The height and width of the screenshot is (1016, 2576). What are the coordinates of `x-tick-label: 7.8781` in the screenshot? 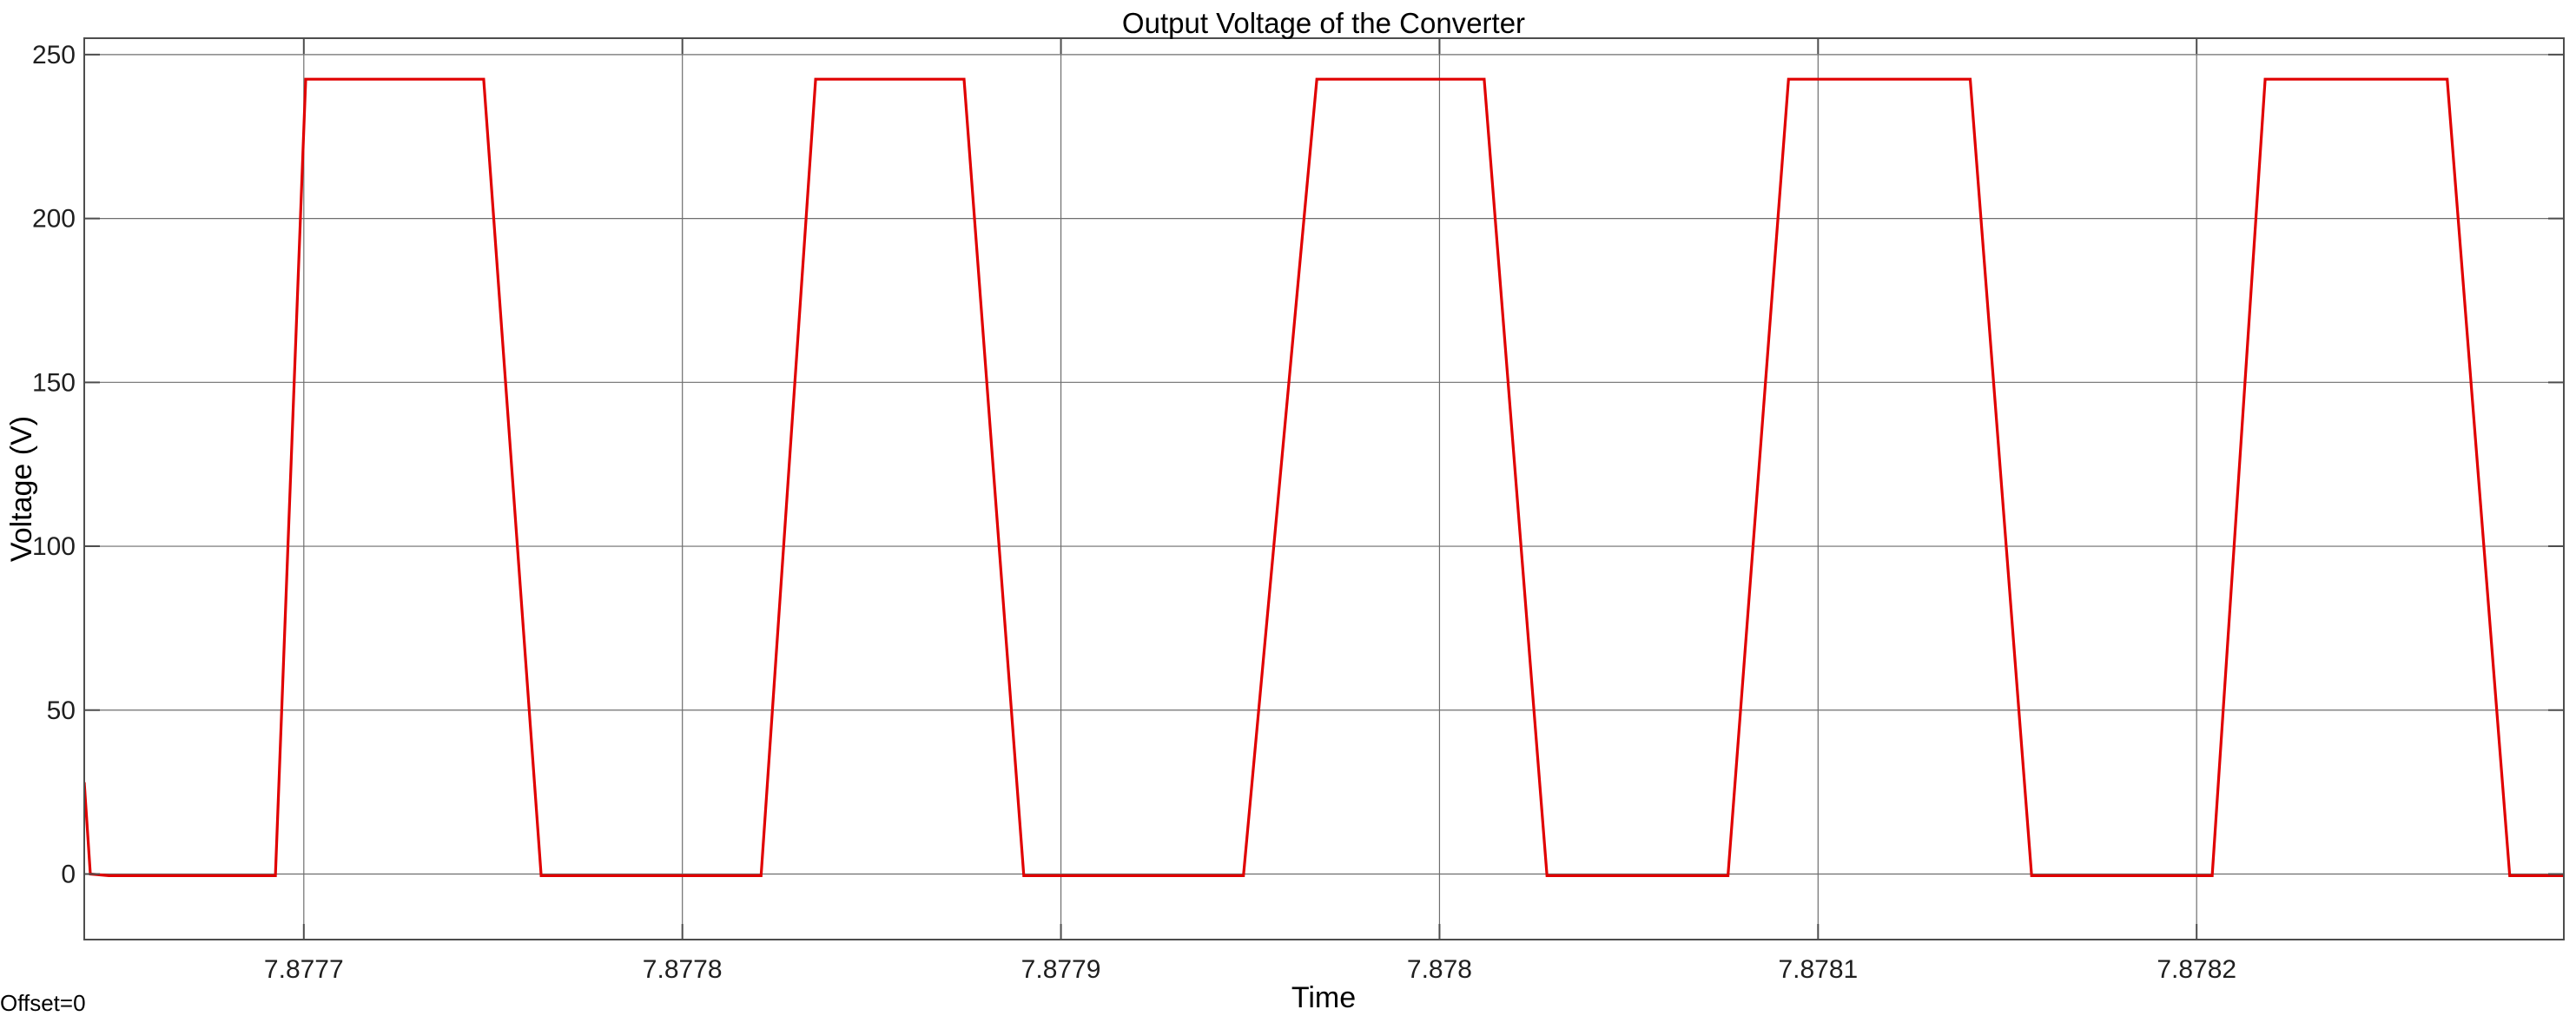 It's located at (1818, 970).